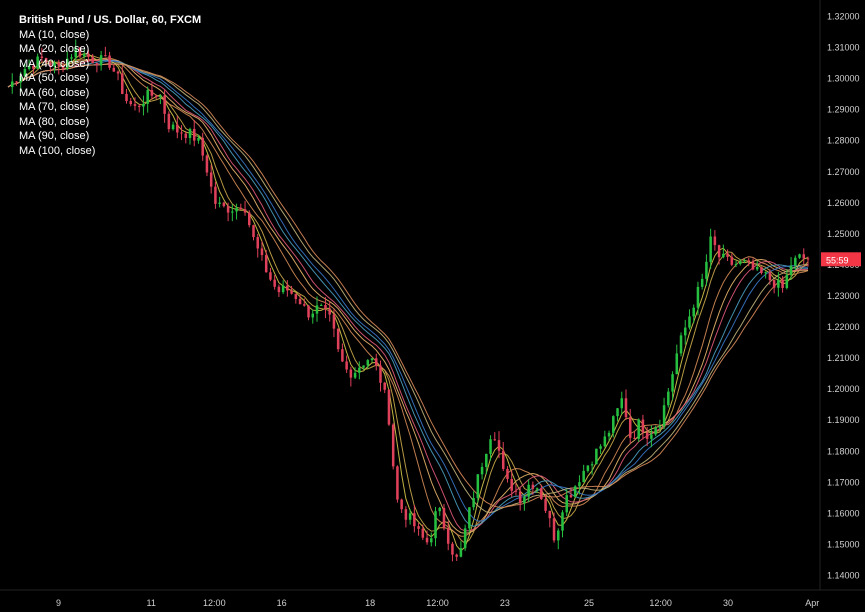 The height and width of the screenshot is (612, 865). Describe the element at coordinates (370, 603) in the screenshot. I see `time-tick-label: 18` at that location.